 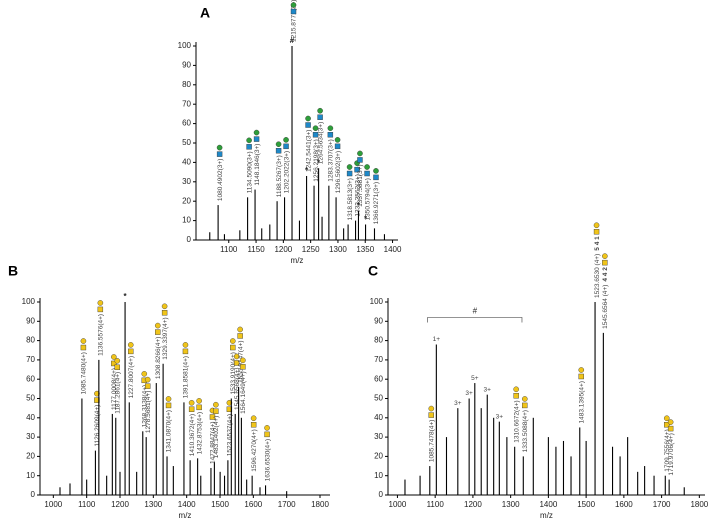 What do you see at coordinates (316, 160) in the screenshot?
I see `peak-label: 1256.2198(3+)` at bounding box center [316, 160].